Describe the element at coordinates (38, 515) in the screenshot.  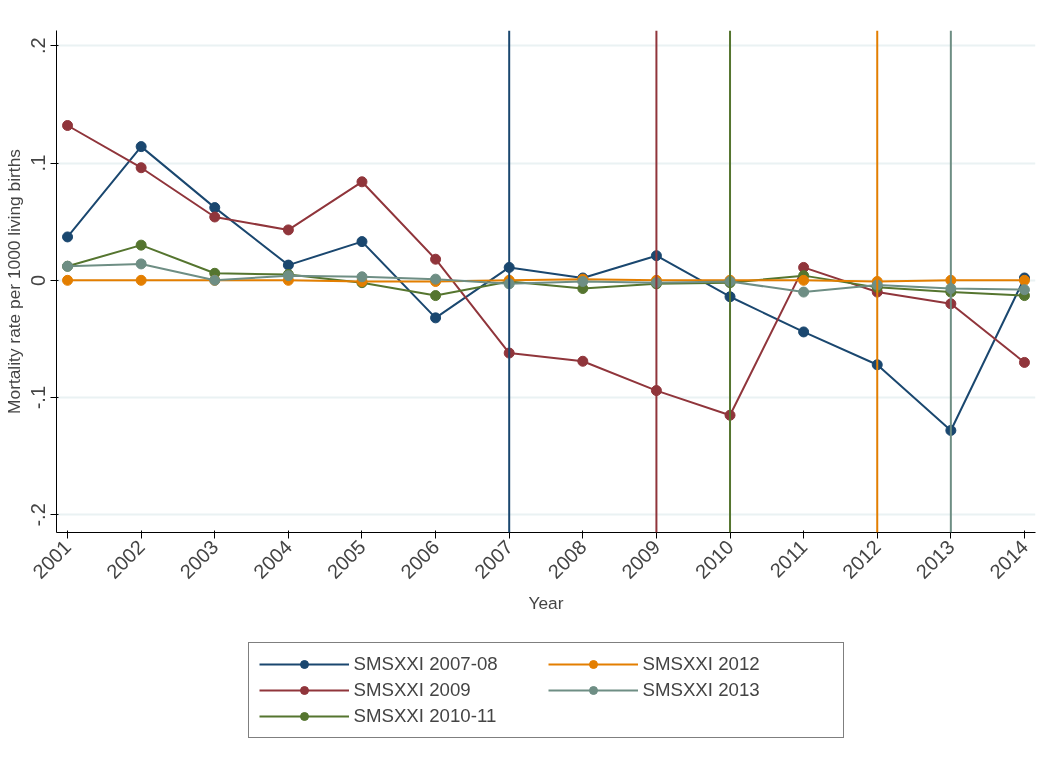
I see `y-tick-label: -.2` at that location.